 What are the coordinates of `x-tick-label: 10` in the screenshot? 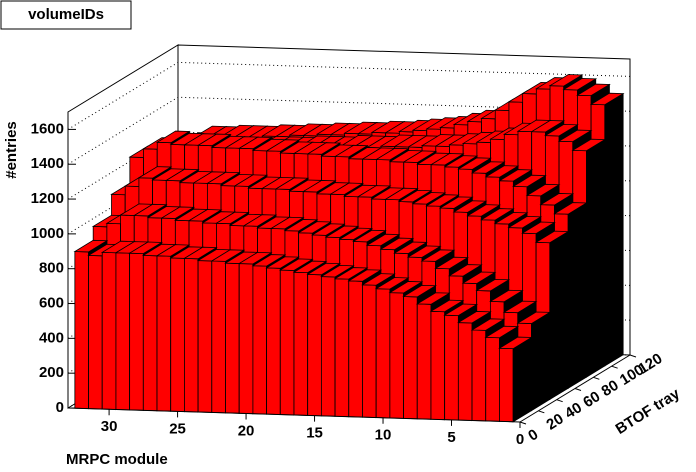 It's located at (383, 435).